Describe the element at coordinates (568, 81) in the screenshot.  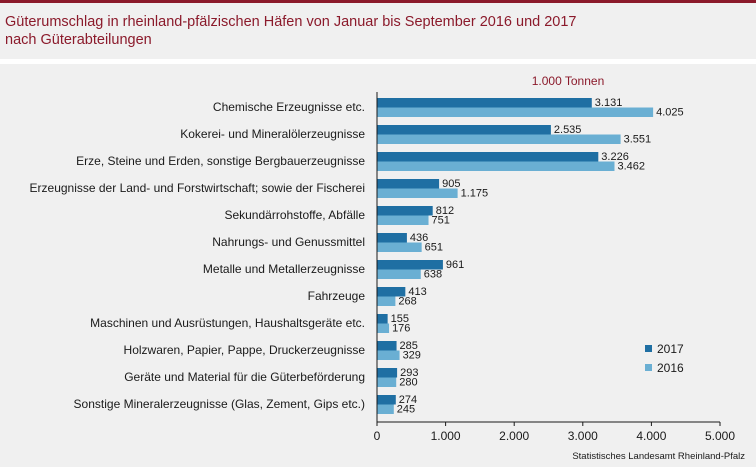
I see `unit-label: 1.000 Tonnen` at that location.